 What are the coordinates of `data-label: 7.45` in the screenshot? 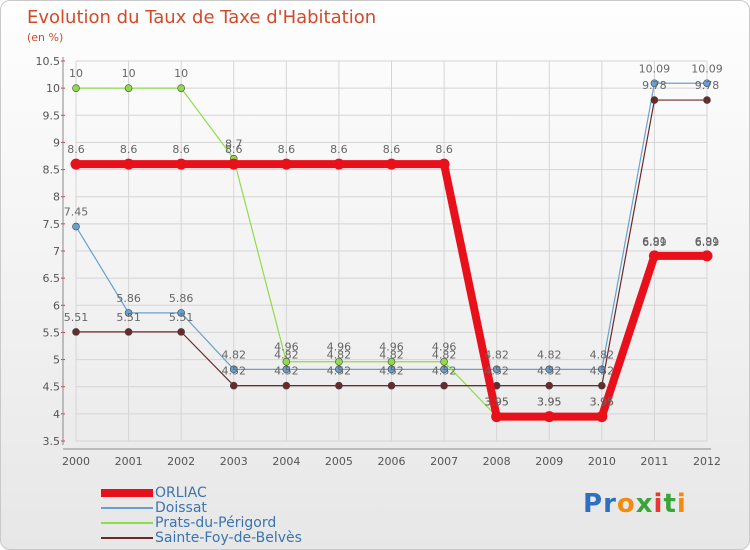 It's located at (76, 212).